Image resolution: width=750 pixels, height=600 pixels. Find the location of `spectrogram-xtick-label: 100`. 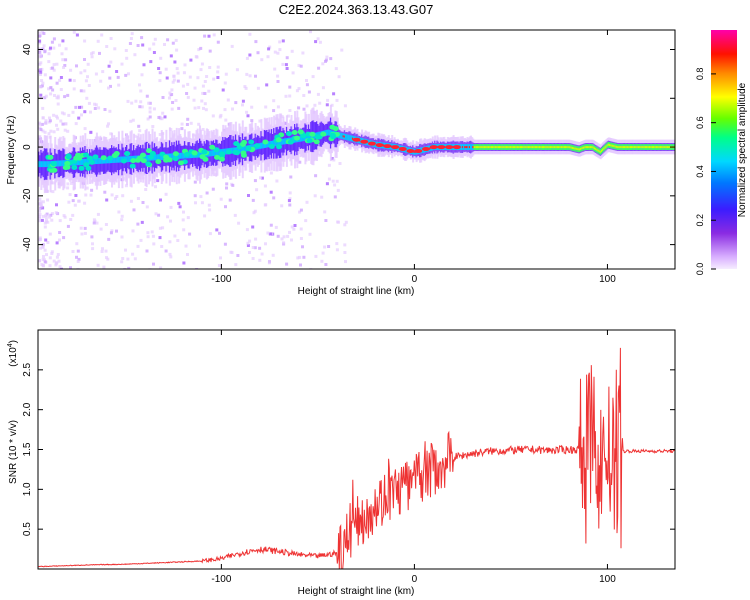

spectrogram-xtick-label: 100 is located at coordinates (607, 279).